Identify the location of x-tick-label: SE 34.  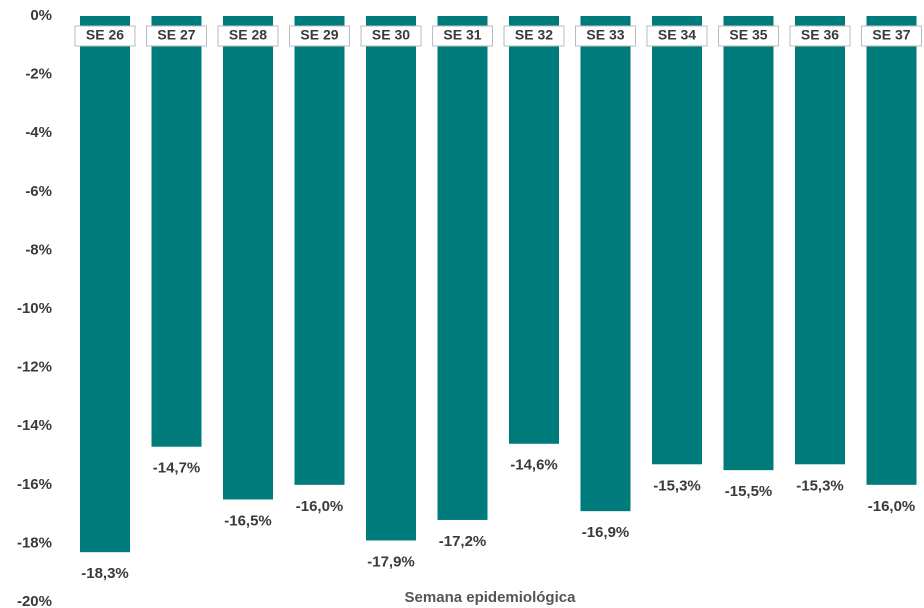
(677, 35).